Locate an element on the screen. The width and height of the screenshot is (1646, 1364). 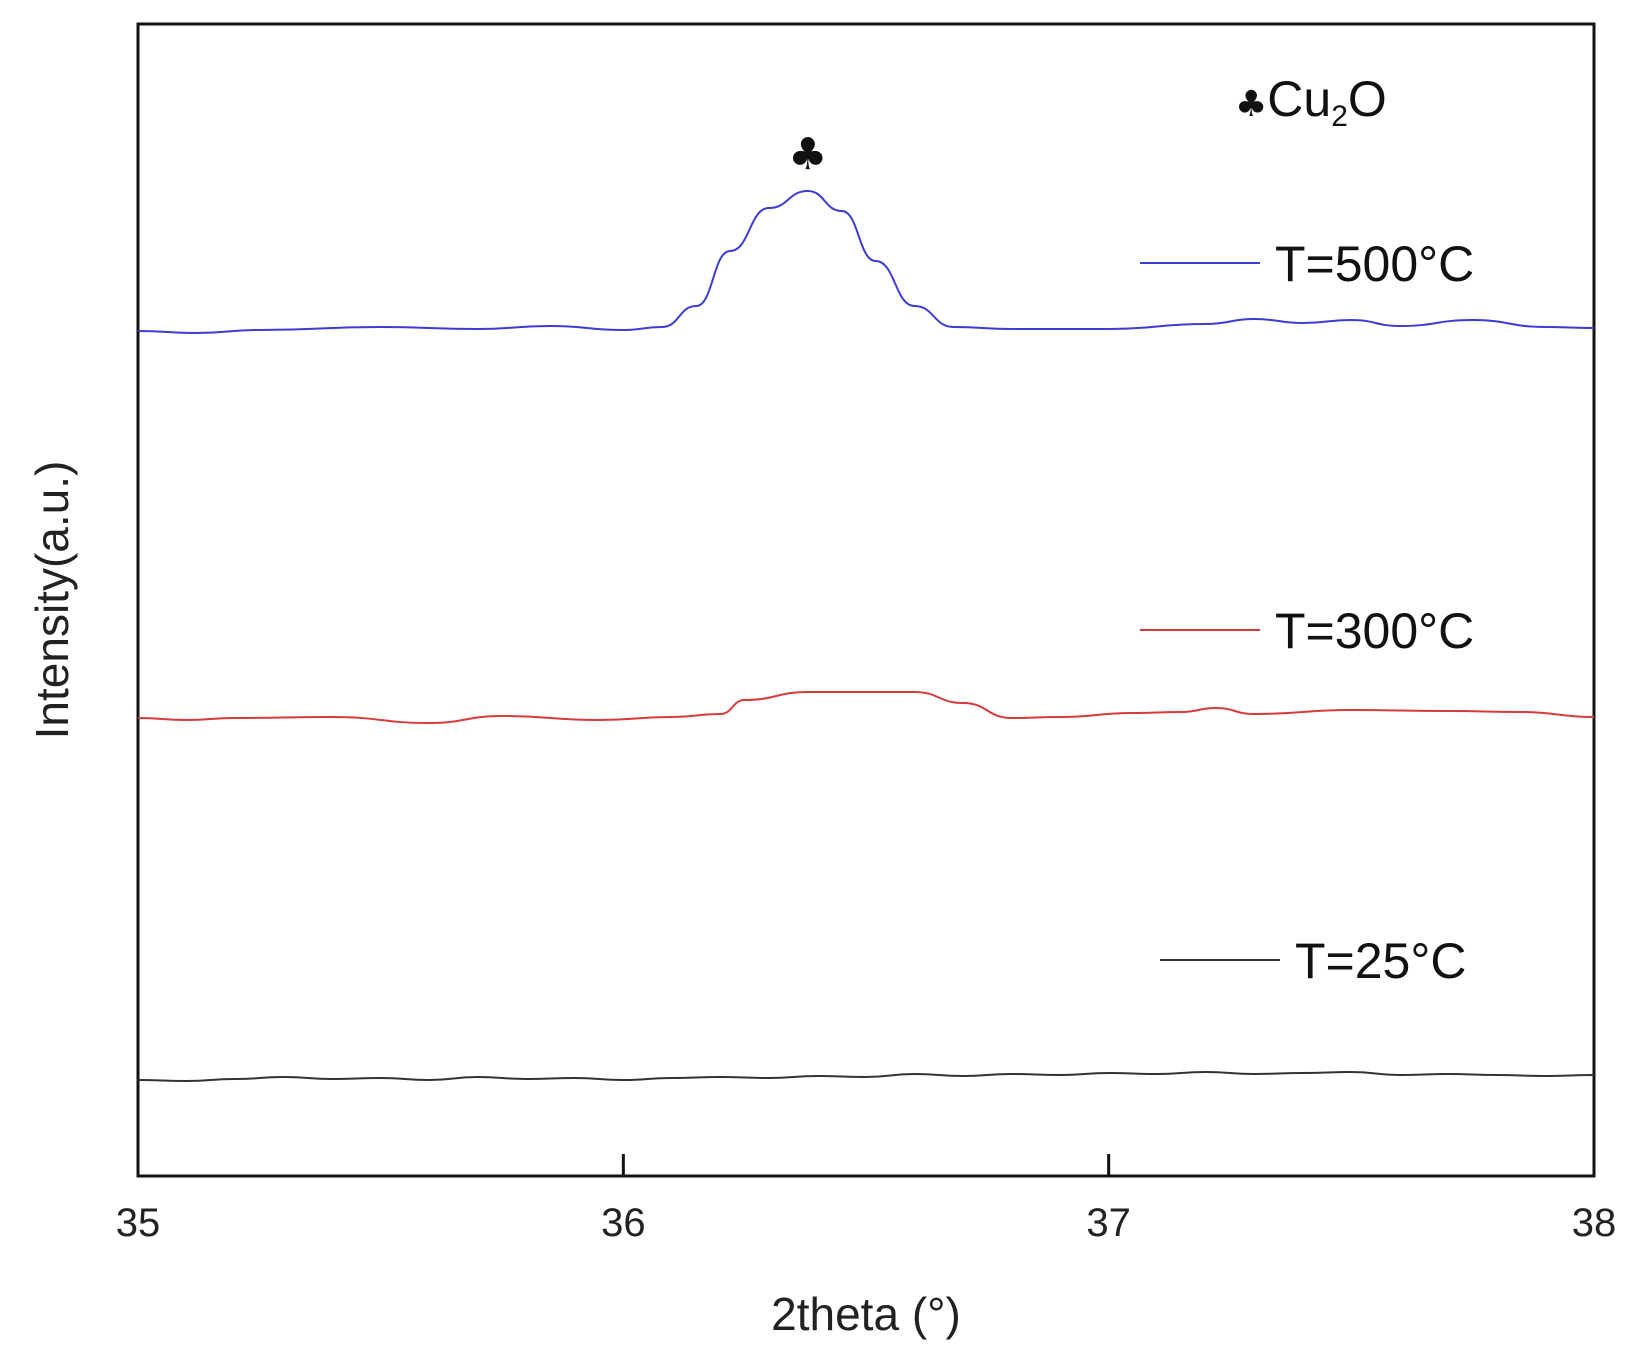
cu2o-annotation: ♣Cu2O is located at coordinates (1311, 102).